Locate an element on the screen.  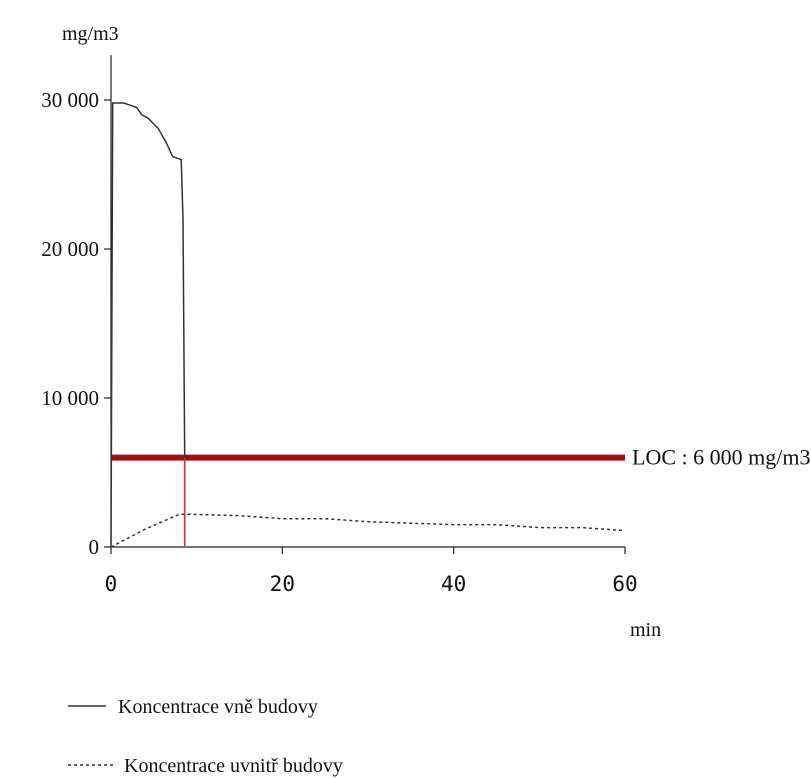
x-tick-label: 20 is located at coordinates (282, 584).